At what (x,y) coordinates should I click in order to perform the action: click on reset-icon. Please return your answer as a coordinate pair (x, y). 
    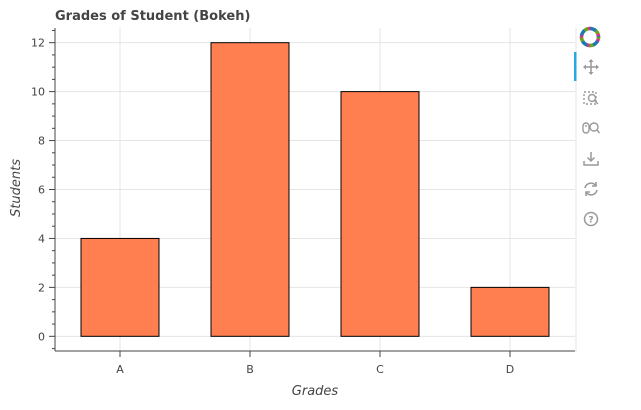
    Looking at the image, I should click on (591, 189).